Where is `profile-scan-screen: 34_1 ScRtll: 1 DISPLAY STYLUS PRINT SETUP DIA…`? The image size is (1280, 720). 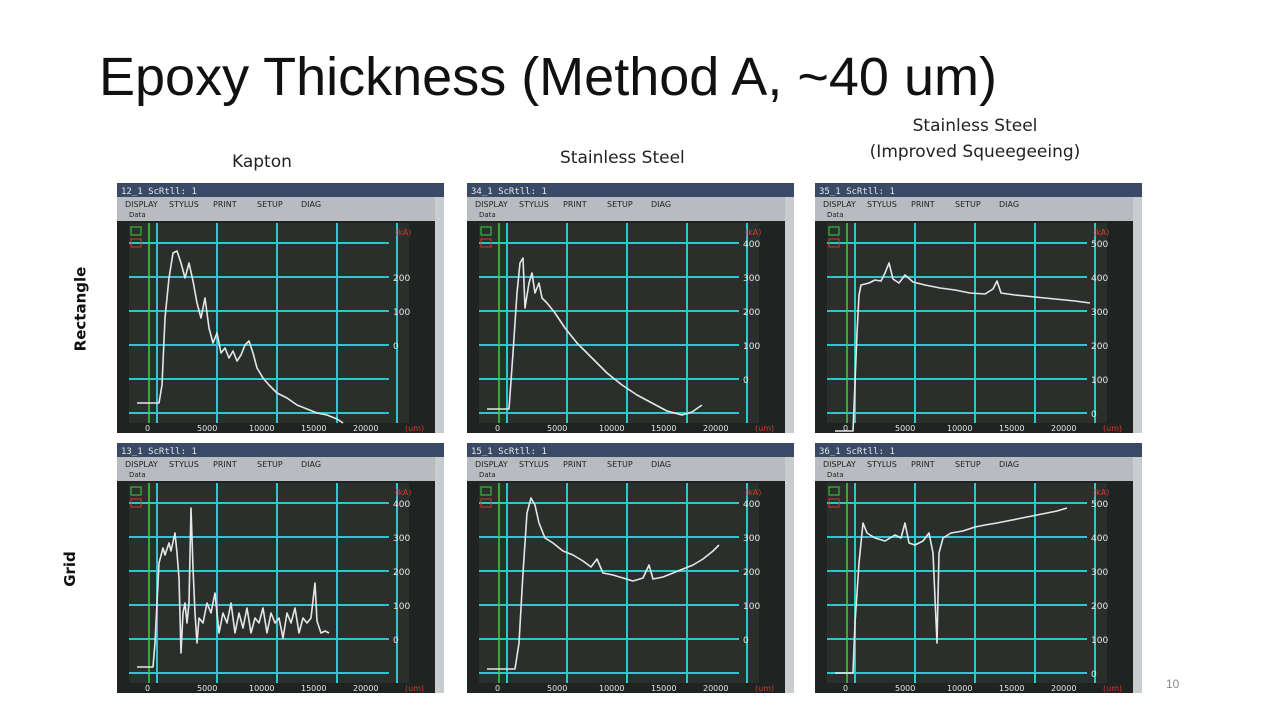 profile-scan-screen: 34_1 ScRtll: 1 DISPLAY STYLUS PRINT SETUP DIA… is located at coordinates (630, 308).